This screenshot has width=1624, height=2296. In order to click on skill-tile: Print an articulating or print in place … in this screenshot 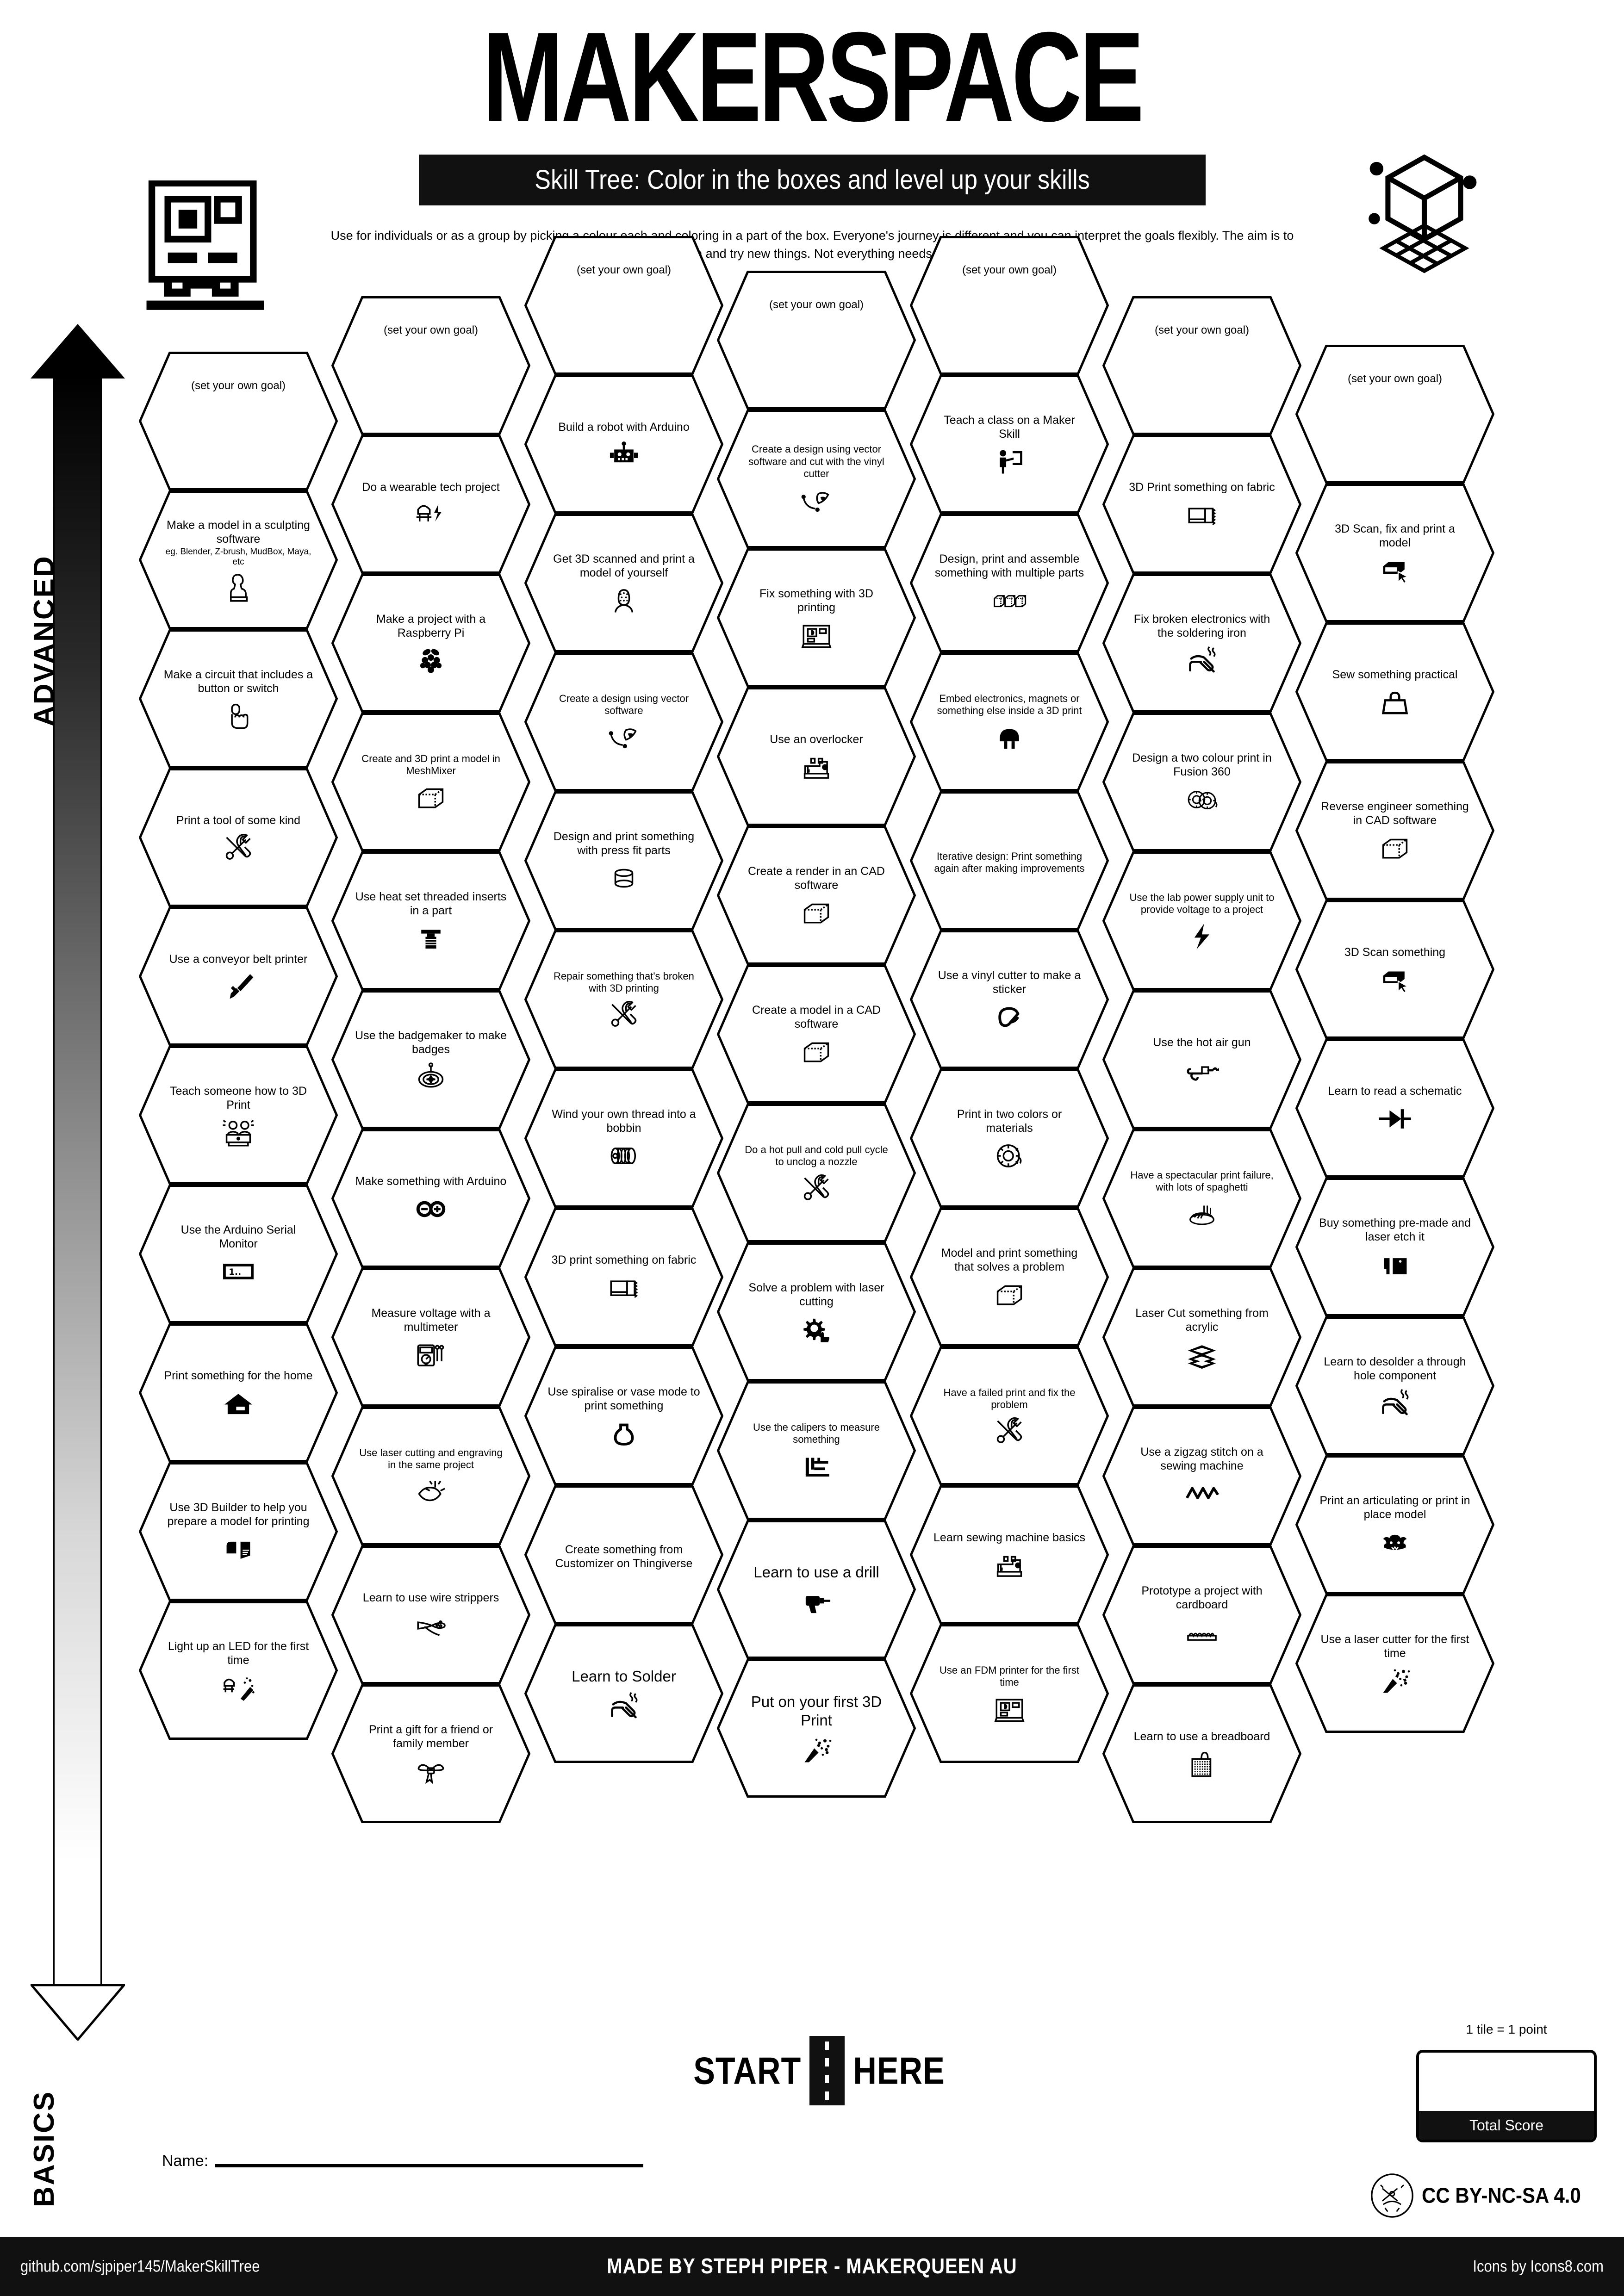, I will do `click(1394, 1525)`.